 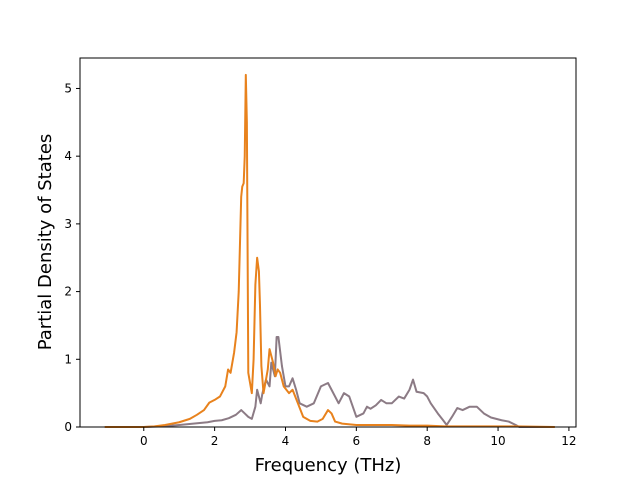 What do you see at coordinates (144, 441) in the screenshot?
I see `x-tick-label: 0` at bounding box center [144, 441].